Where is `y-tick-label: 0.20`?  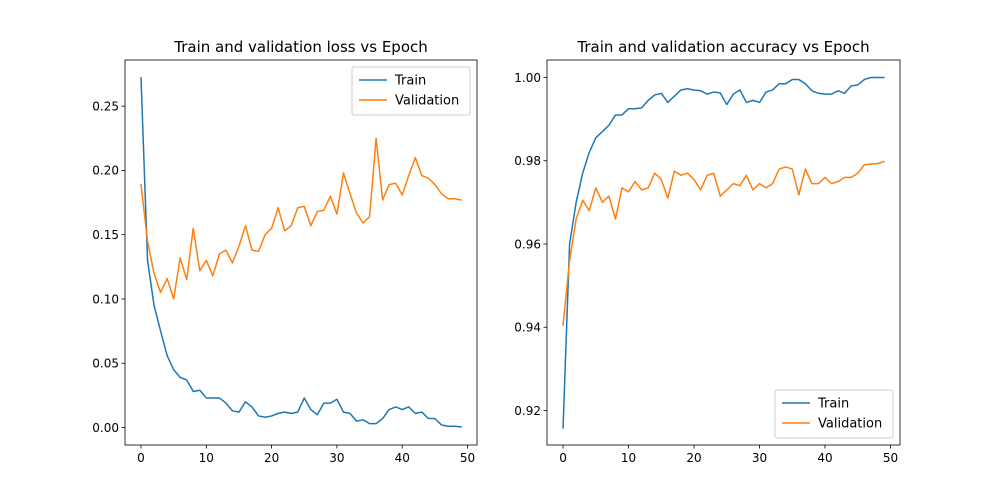 y-tick-label: 0.20 is located at coordinates (105, 171).